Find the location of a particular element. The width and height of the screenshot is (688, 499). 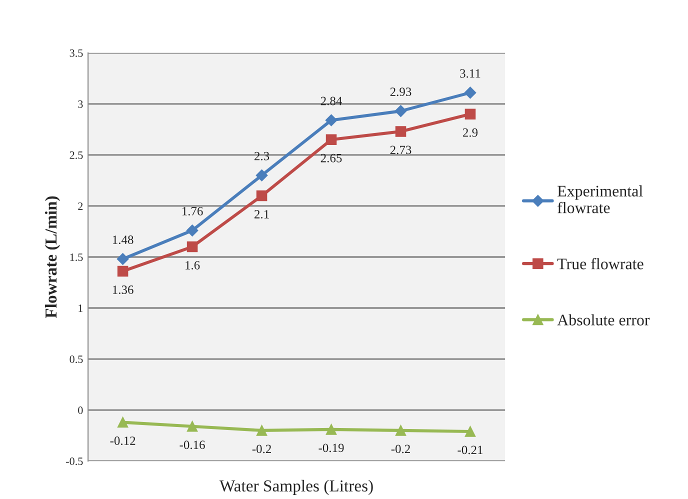

data-label: 3.11 is located at coordinates (470, 73).